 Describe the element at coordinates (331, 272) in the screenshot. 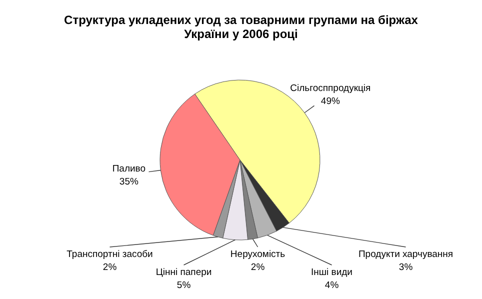

I see `slice-label: Інші види` at that location.